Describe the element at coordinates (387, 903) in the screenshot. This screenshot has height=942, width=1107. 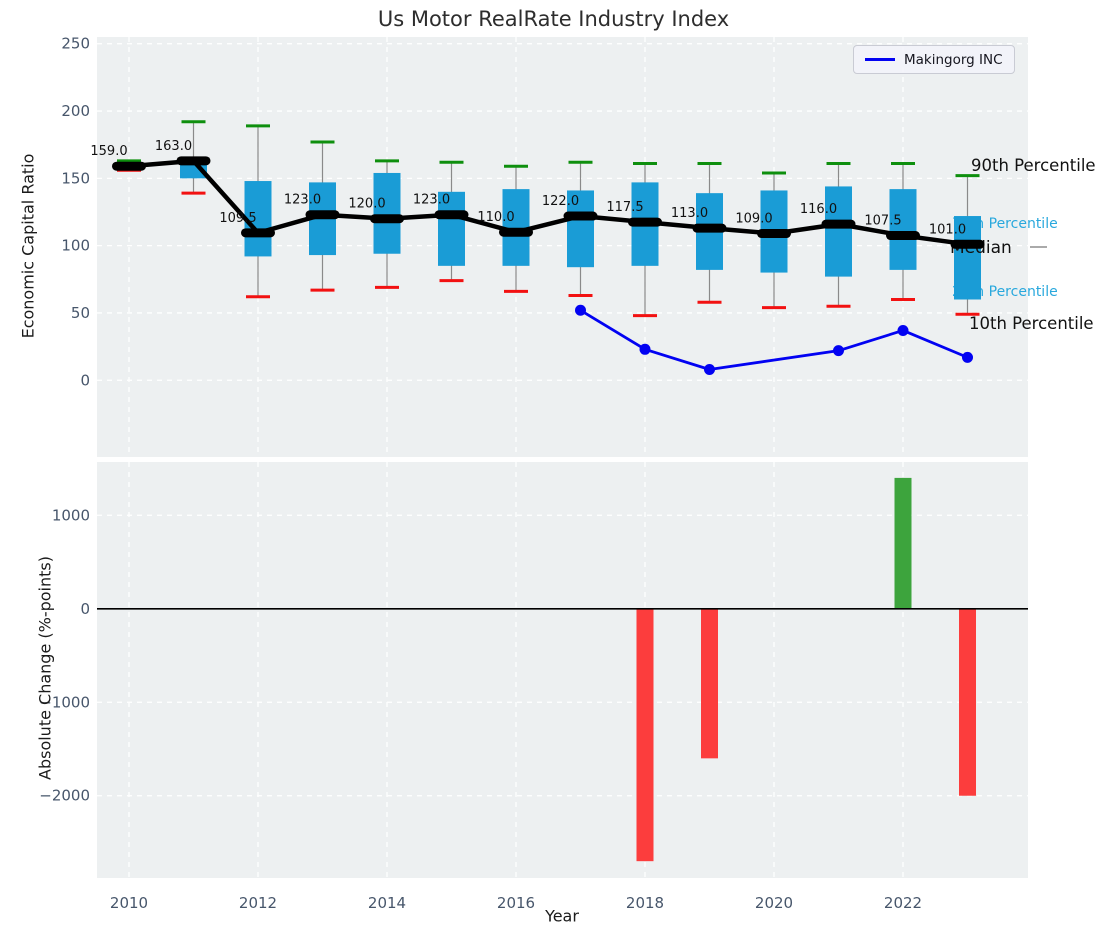
I see `x-tick-label: 2014` at that location.